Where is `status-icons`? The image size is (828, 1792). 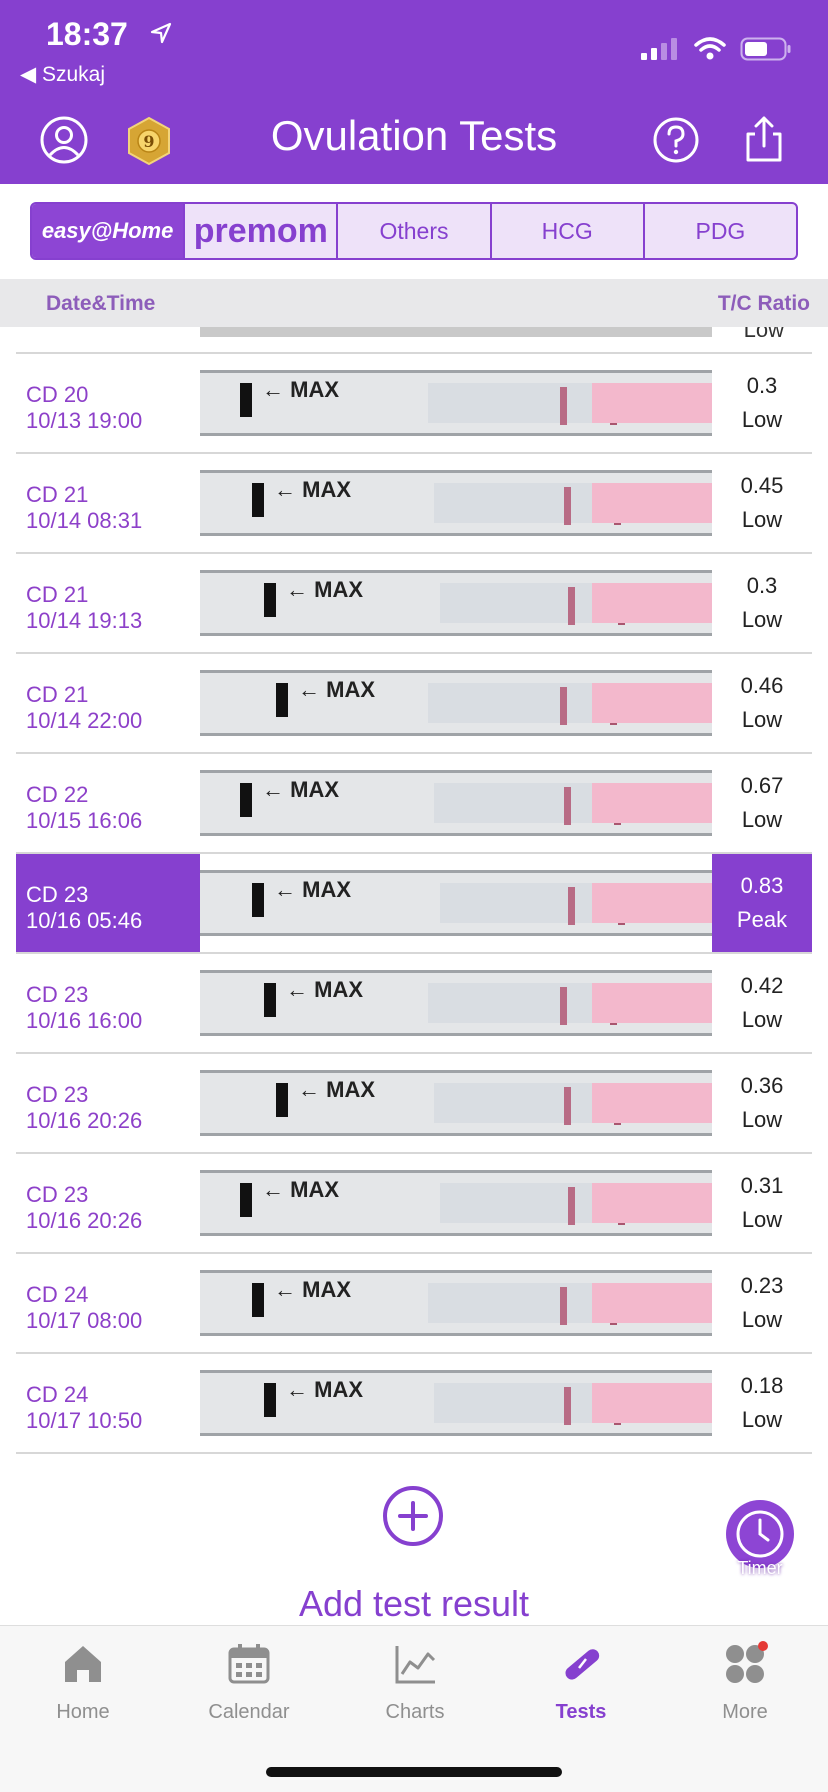 status-icons is located at coordinates (716, 49).